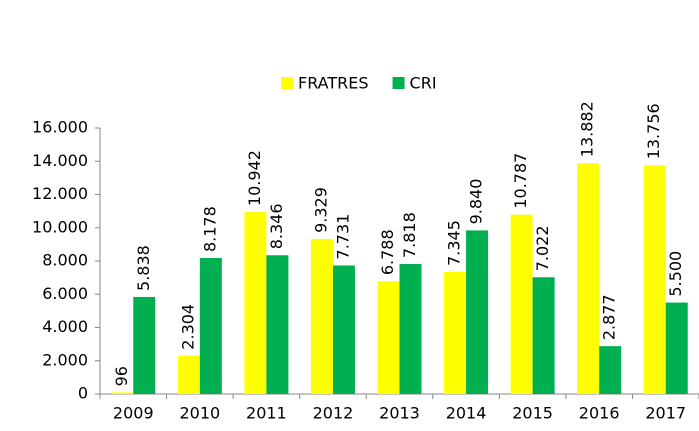 This screenshot has height=431, width=699. I want to click on value-label: 96, so click(121, 376).